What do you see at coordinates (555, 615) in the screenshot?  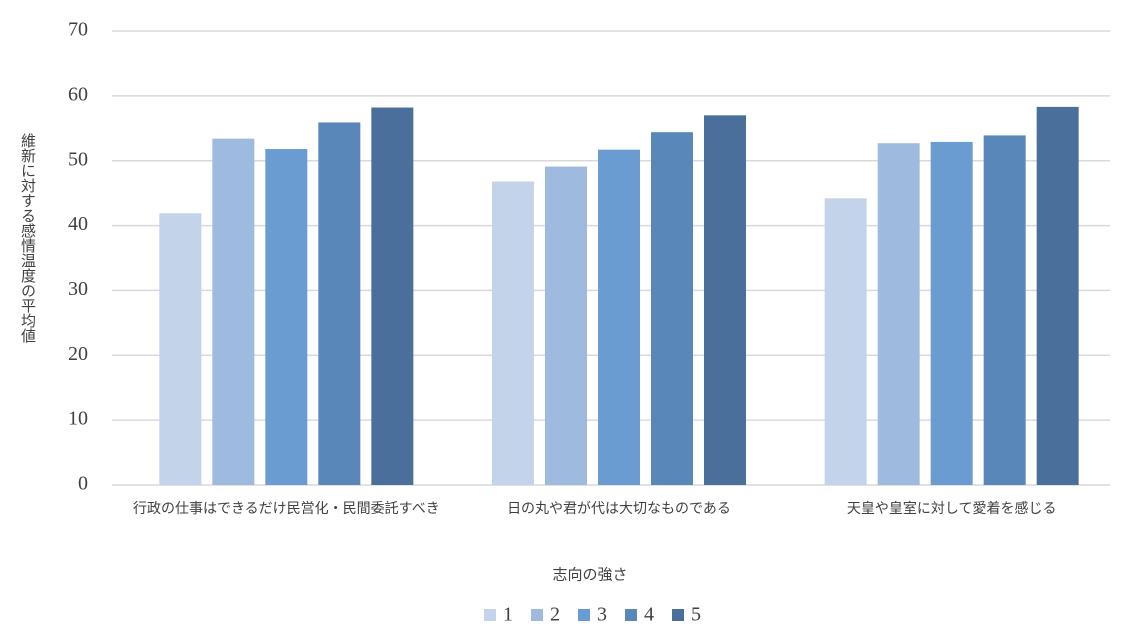 I see `legend-label: 2` at bounding box center [555, 615].